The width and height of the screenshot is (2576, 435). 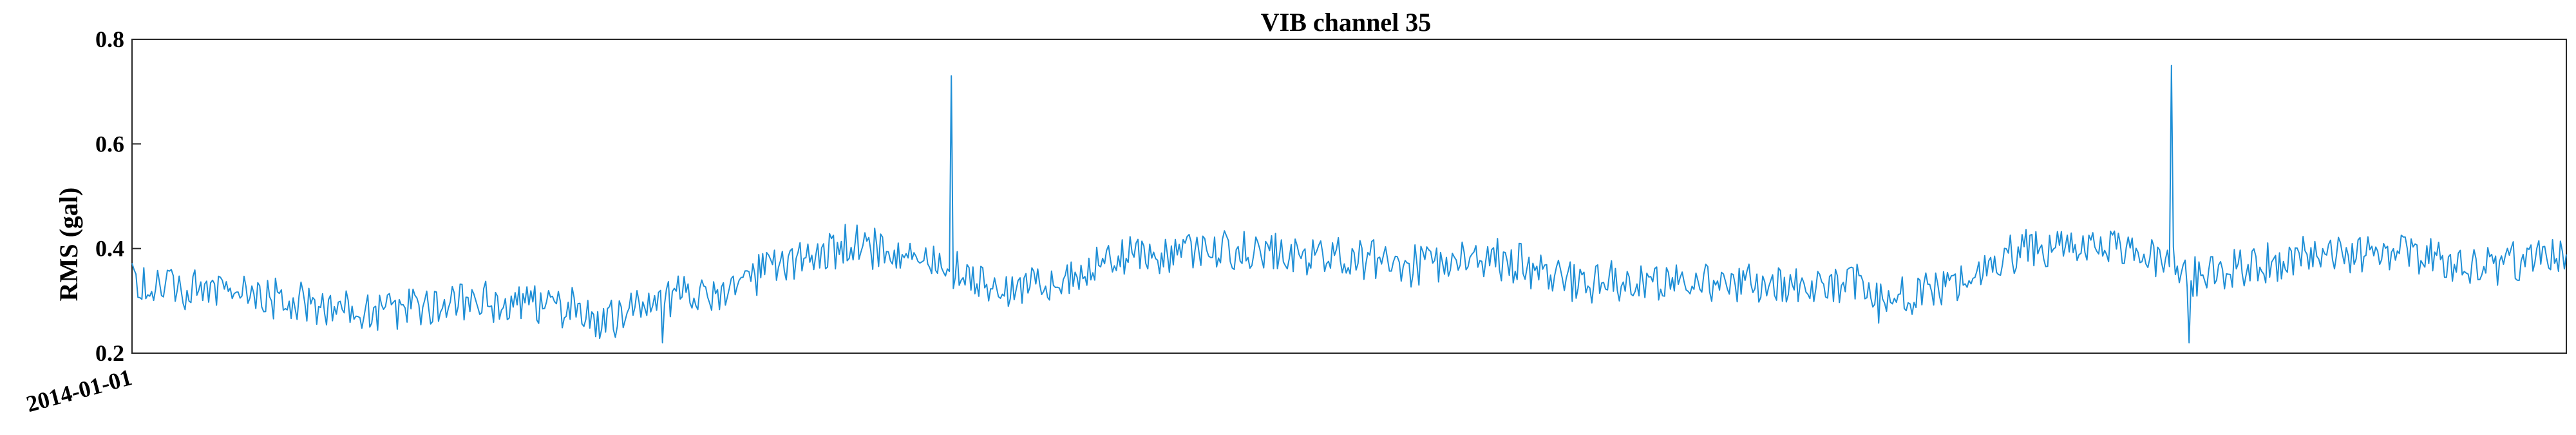 What do you see at coordinates (109, 353) in the screenshot?
I see `y-tick-label: 0.2` at bounding box center [109, 353].